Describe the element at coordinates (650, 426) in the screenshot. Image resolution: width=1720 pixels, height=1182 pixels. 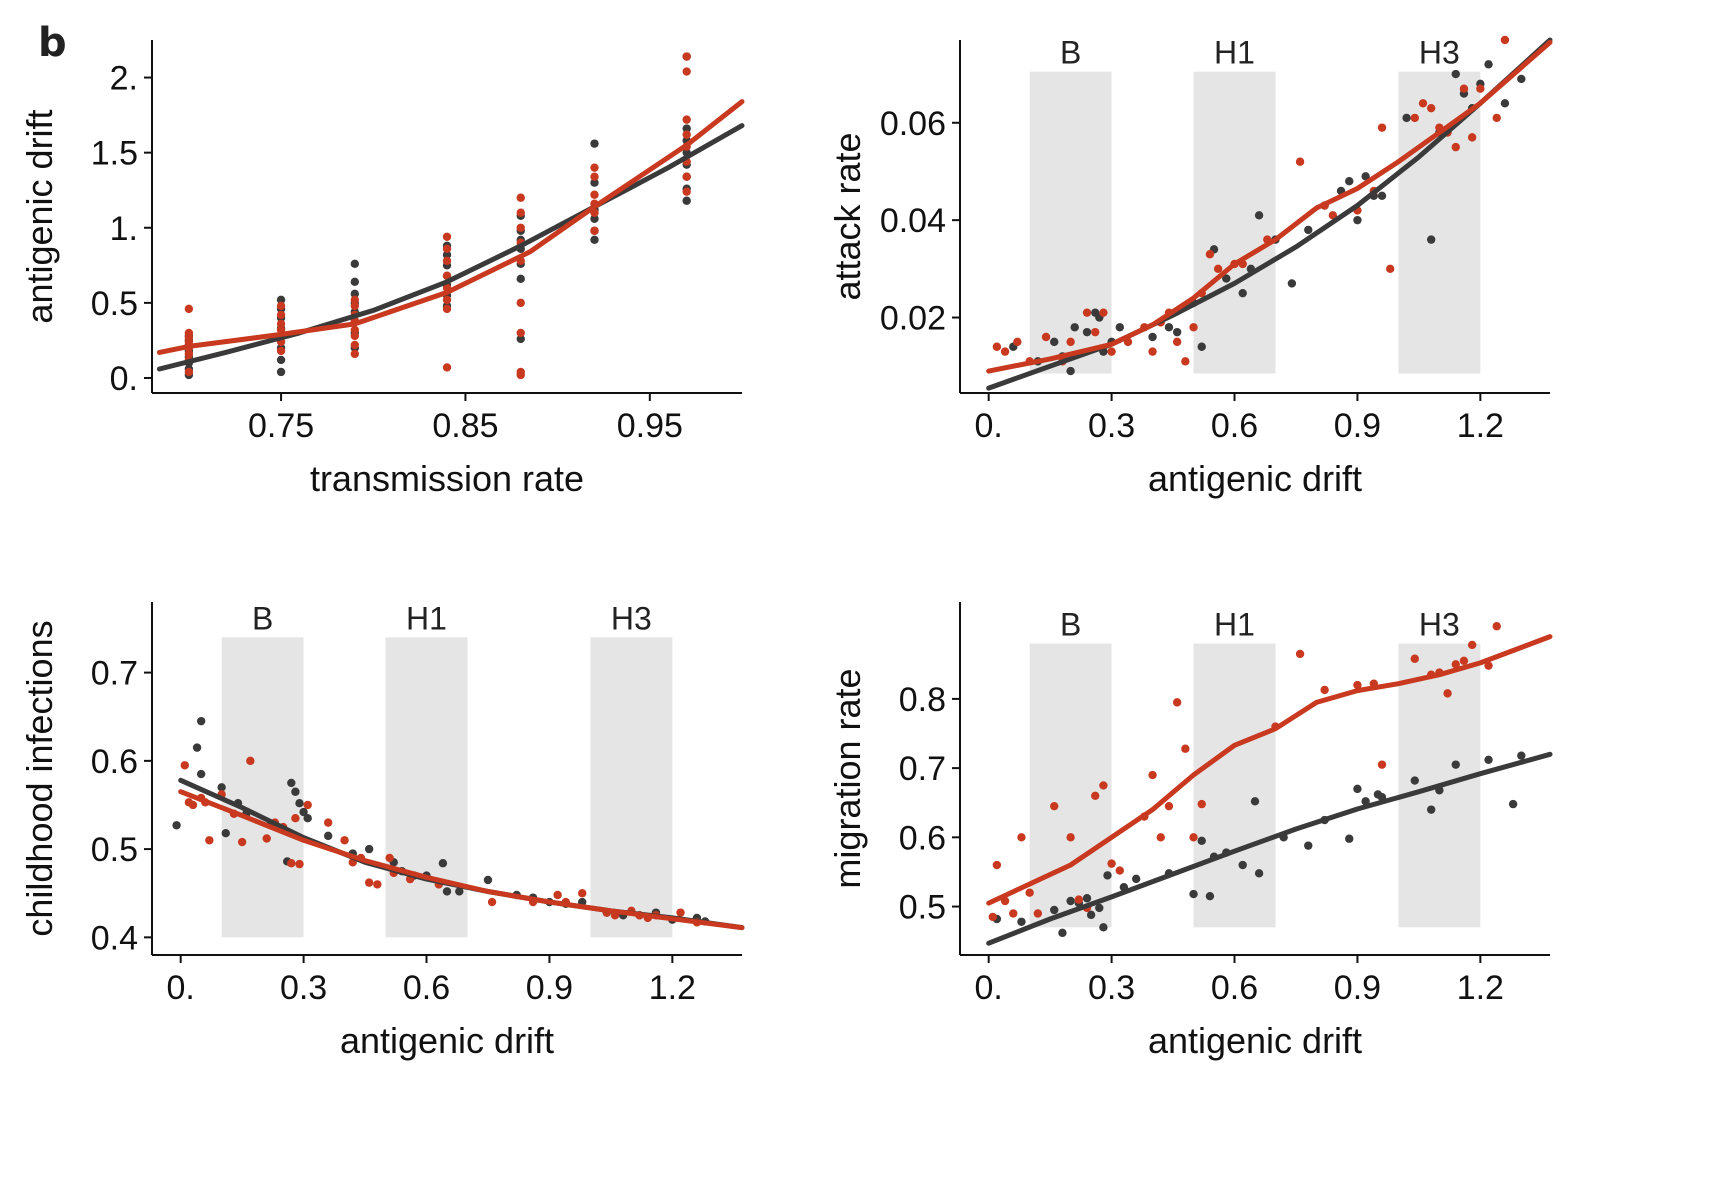
I see `x-tick-label: 0.95` at that location.